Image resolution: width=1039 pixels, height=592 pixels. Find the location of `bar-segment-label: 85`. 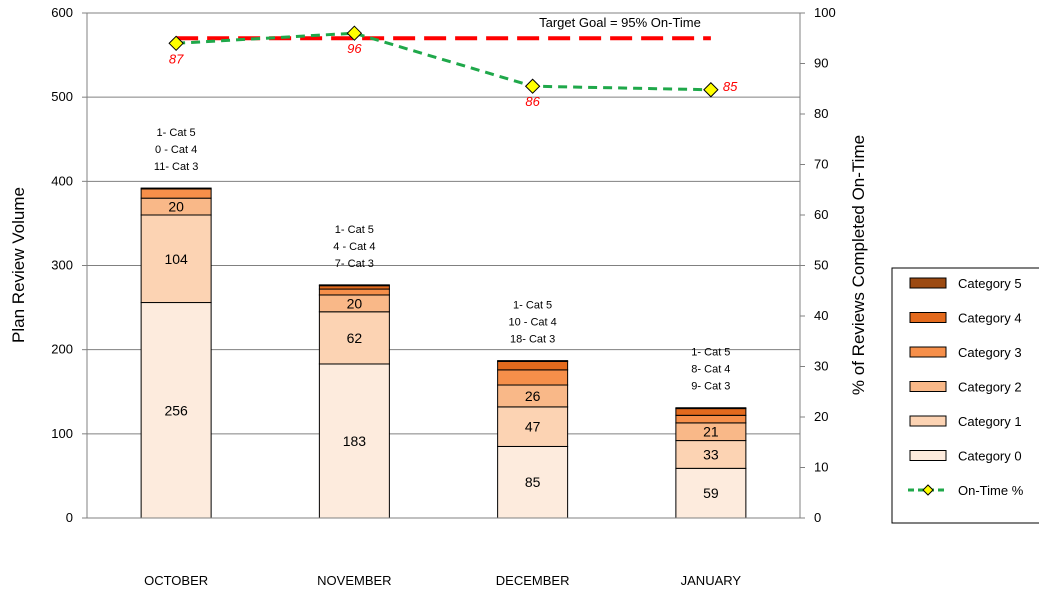

bar-segment-label: 85 is located at coordinates (533, 482).